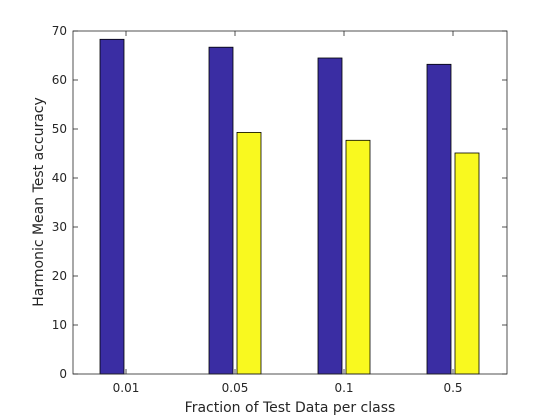  Describe the element at coordinates (63, 374) in the screenshot. I see `y-tick-label: 0` at that location.